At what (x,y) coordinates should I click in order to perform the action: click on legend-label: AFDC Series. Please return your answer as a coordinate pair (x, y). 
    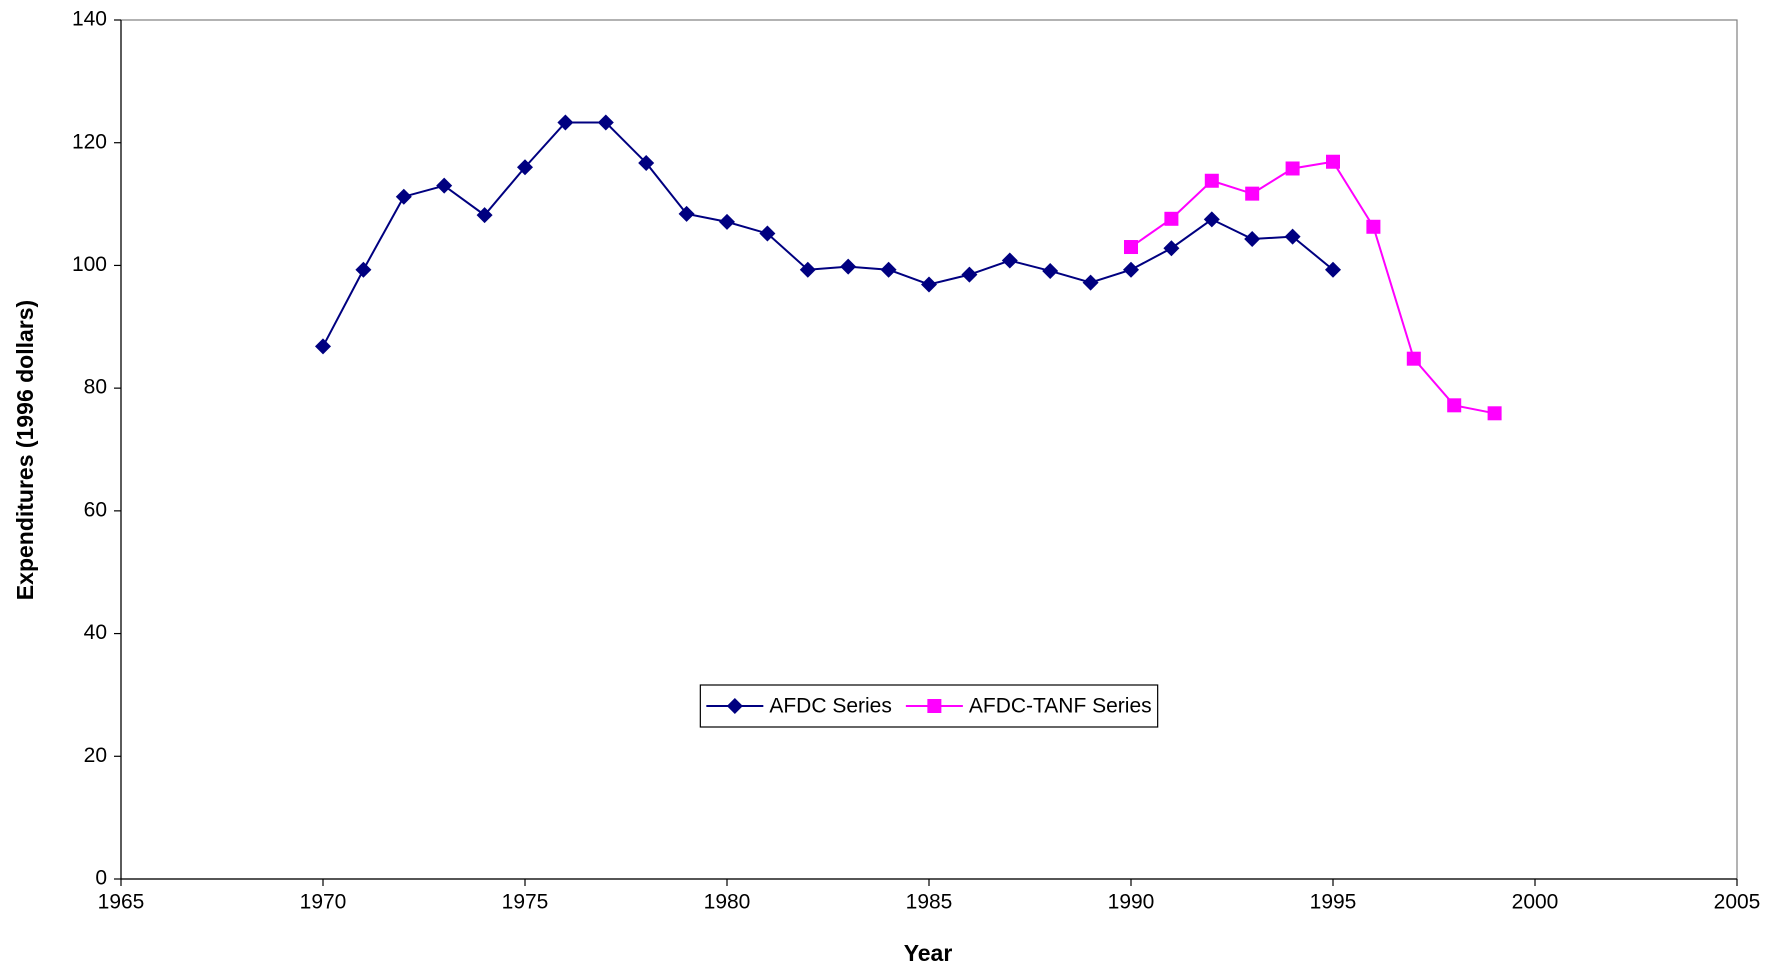
    Looking at the image, I should click on (830, 706).